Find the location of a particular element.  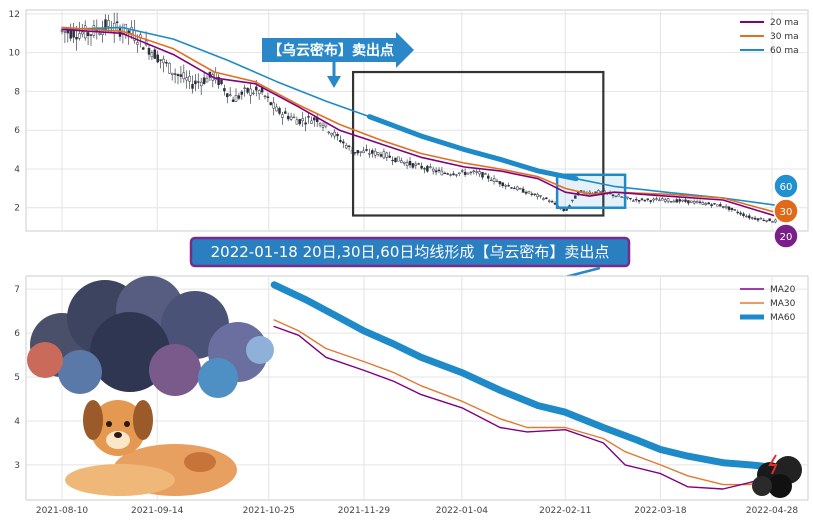

top-y-tick-labels: 2 4 6 8 10 12 is located at coordinates (15, 112).